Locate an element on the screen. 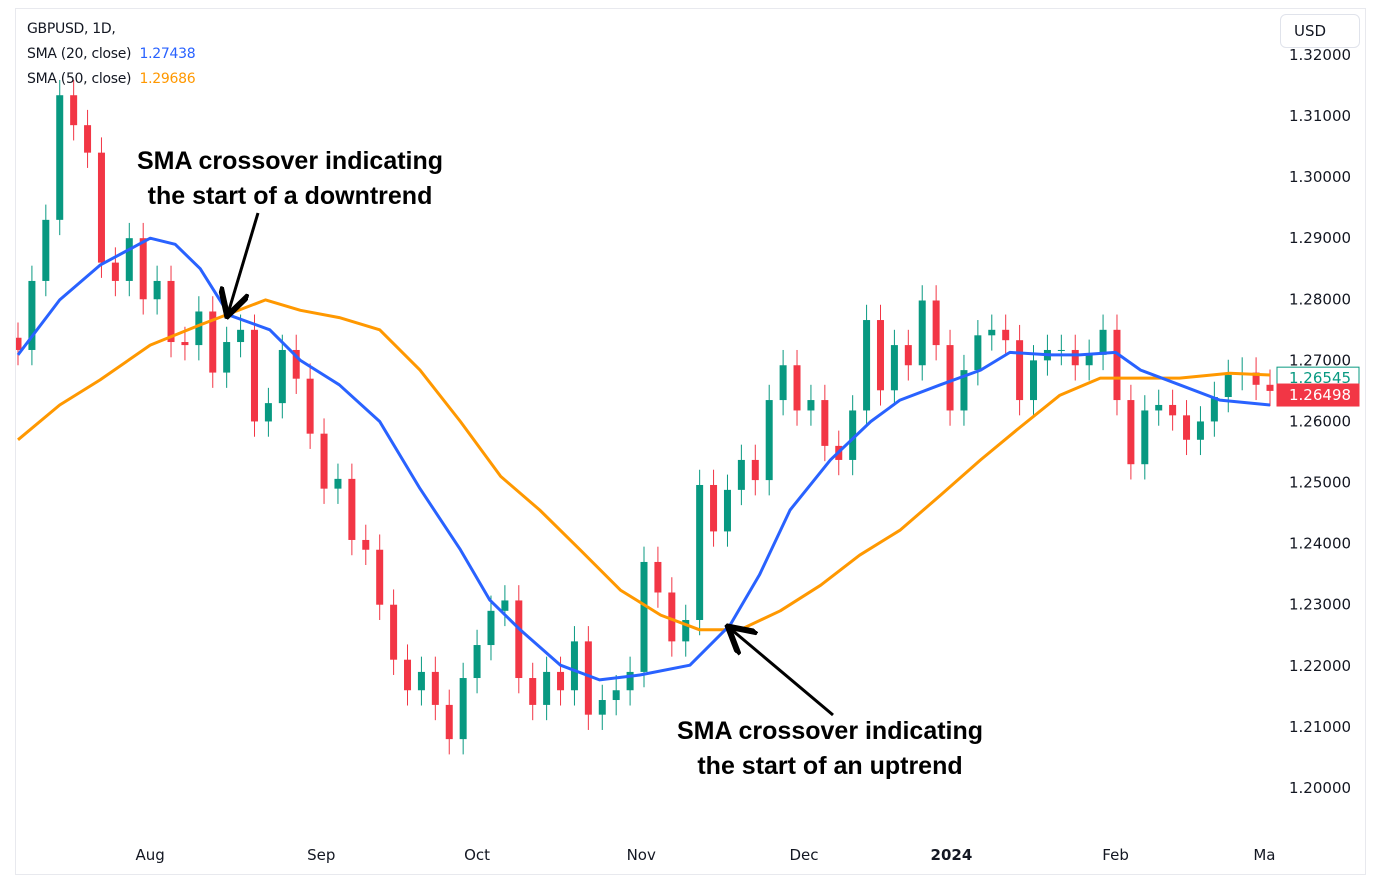 The image size is (1382, 894). price-label: 1.26545 is located at coordinates (1320, 378).